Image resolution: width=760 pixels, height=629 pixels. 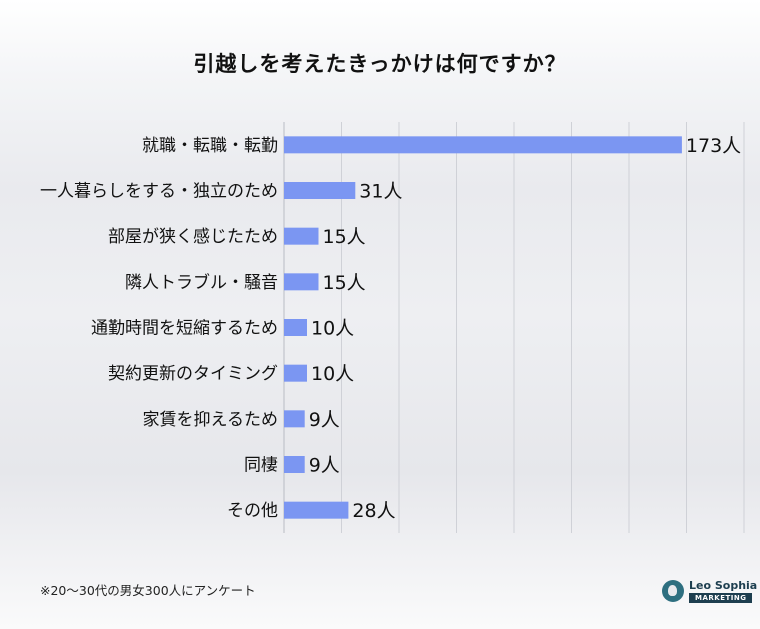 What do you see at coordinates (210, 146) in the screenshot?
I see `category-label: 就職・転職・転勤` at bounding box center [210, 146].